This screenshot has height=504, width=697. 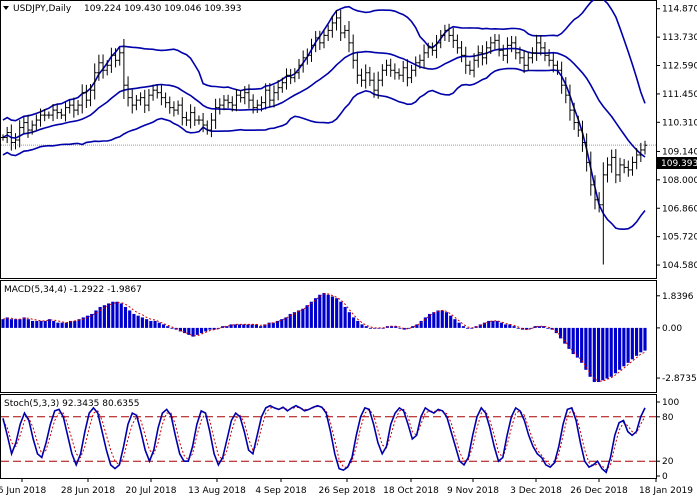 I want to click on price-y-tick-label: 108.000, so click(x=679, y=181).